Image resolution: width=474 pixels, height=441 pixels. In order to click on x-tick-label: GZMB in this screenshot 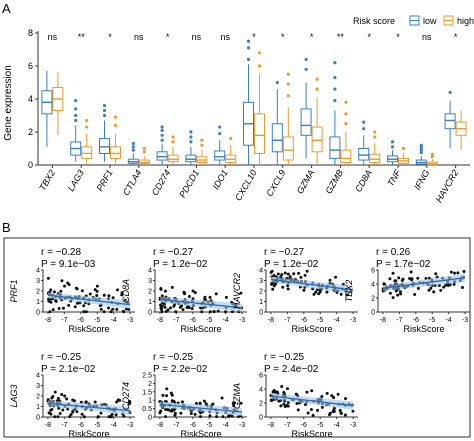, I will do `click(334, 182)`.